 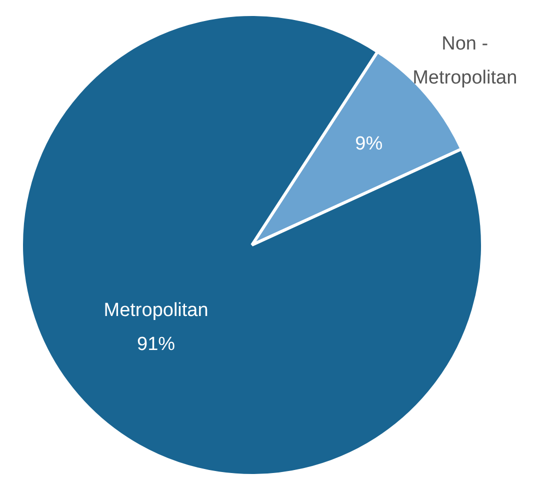 I want to click on slice-label: Metropolitan, so click(x=156, y=311).